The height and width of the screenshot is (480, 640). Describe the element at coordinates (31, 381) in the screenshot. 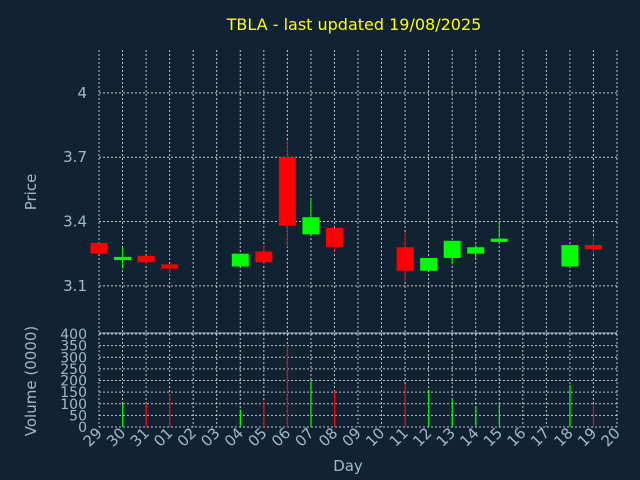

I see `volume-axis-label: Volume (0000)` at that location.